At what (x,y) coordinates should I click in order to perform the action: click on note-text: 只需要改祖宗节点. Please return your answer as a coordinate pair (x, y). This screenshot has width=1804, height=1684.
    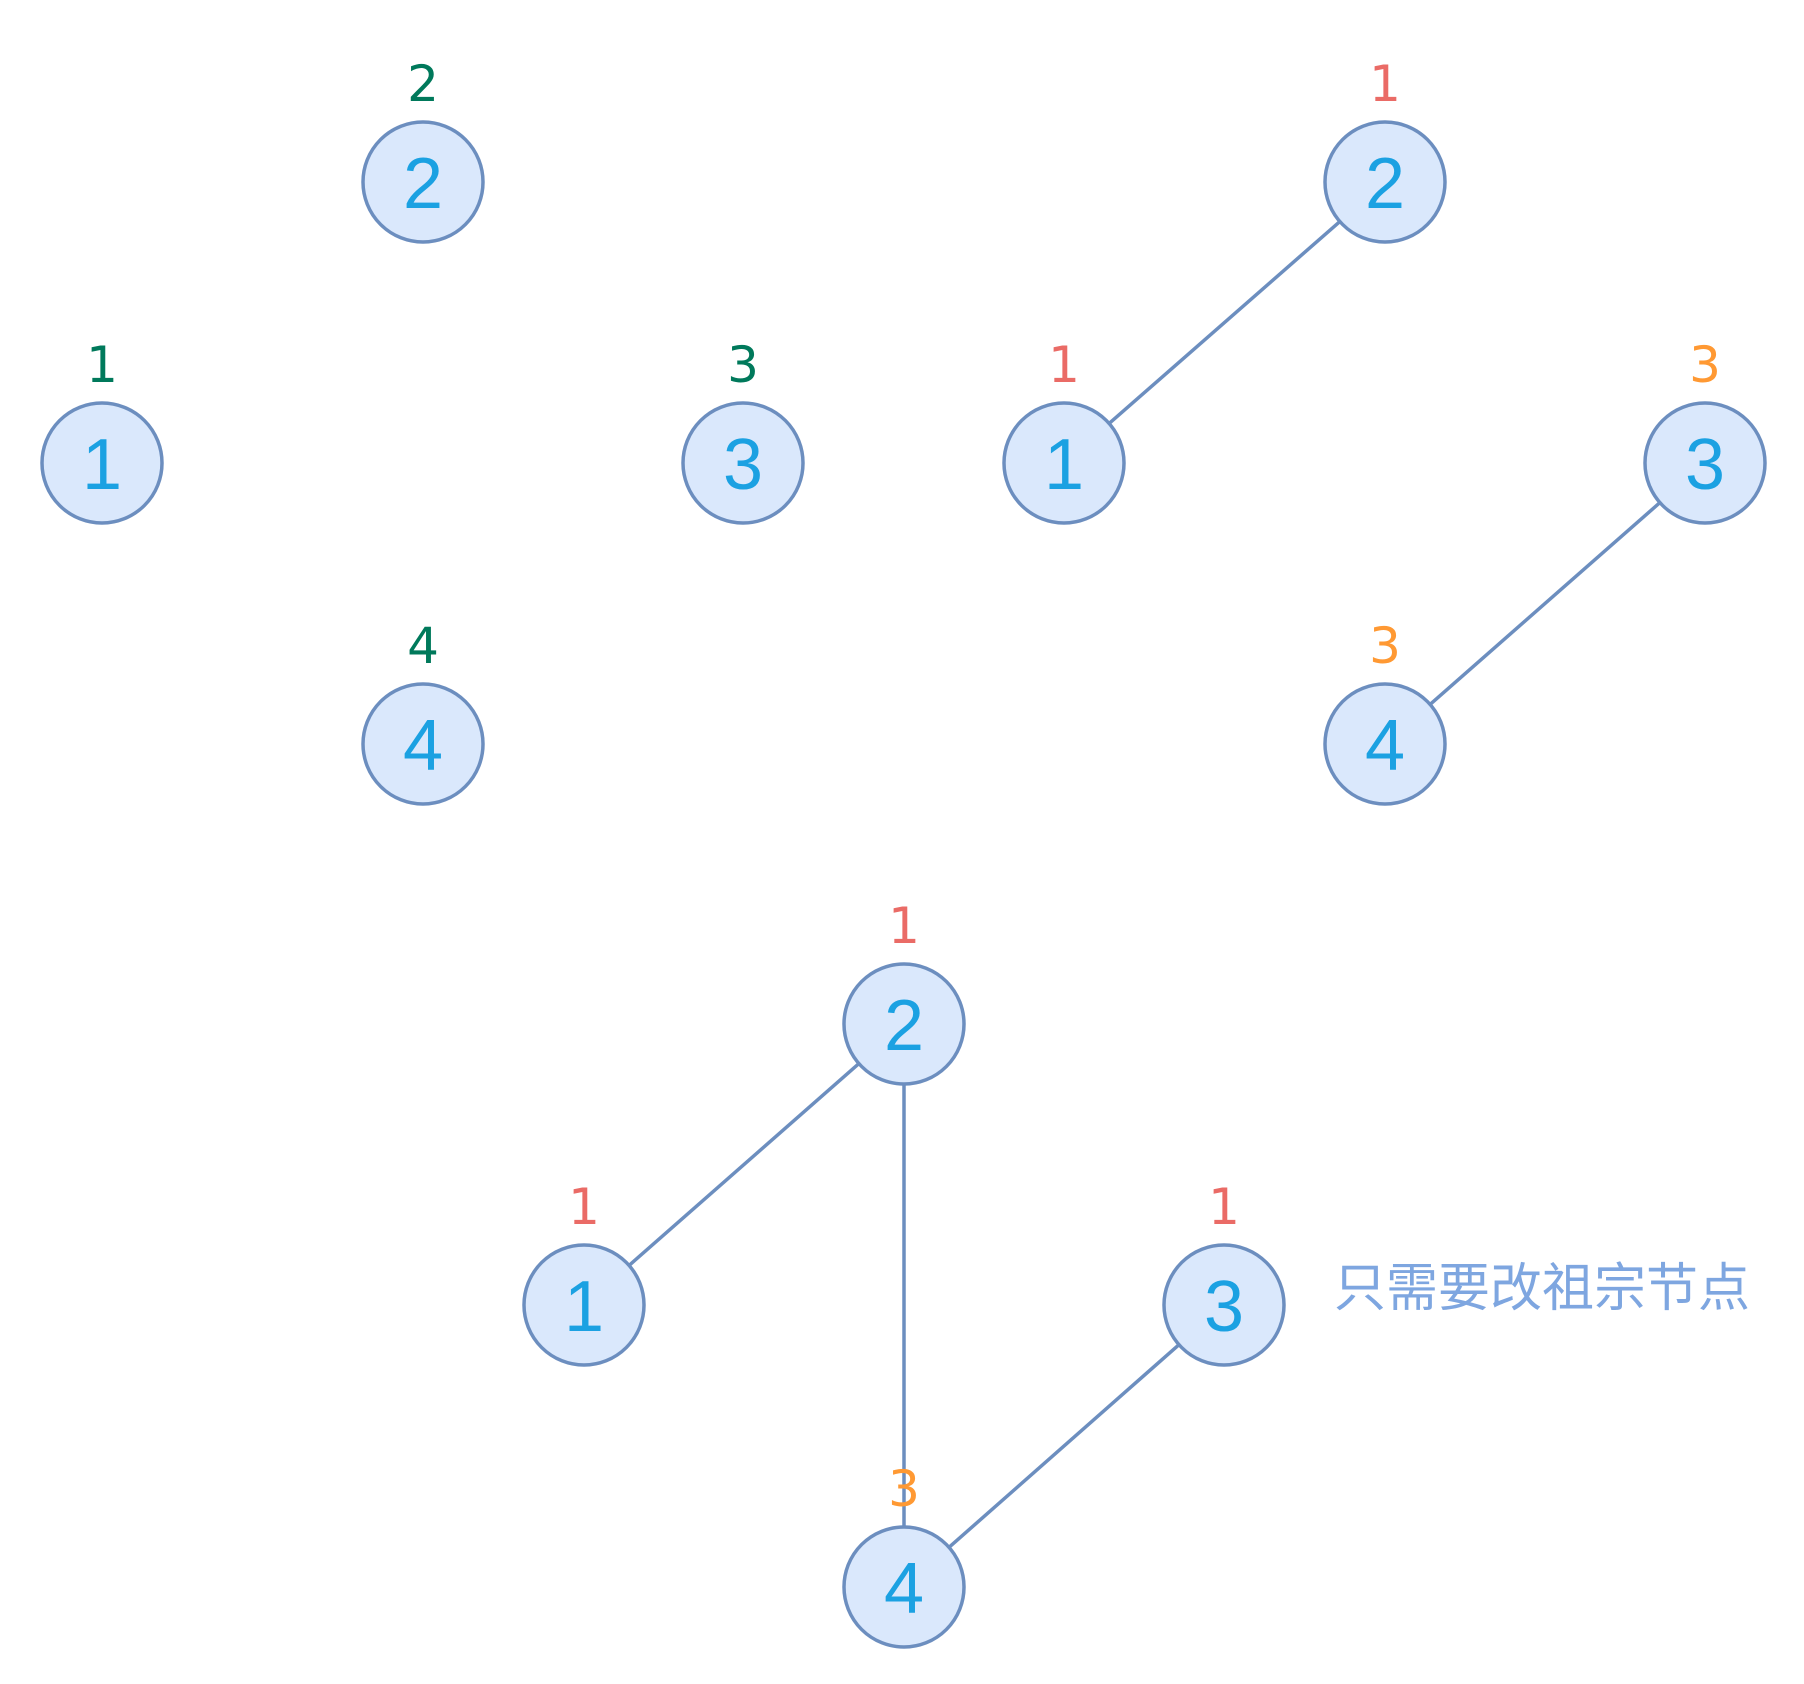
    Looking at the image, I should click on (1542, 1289).